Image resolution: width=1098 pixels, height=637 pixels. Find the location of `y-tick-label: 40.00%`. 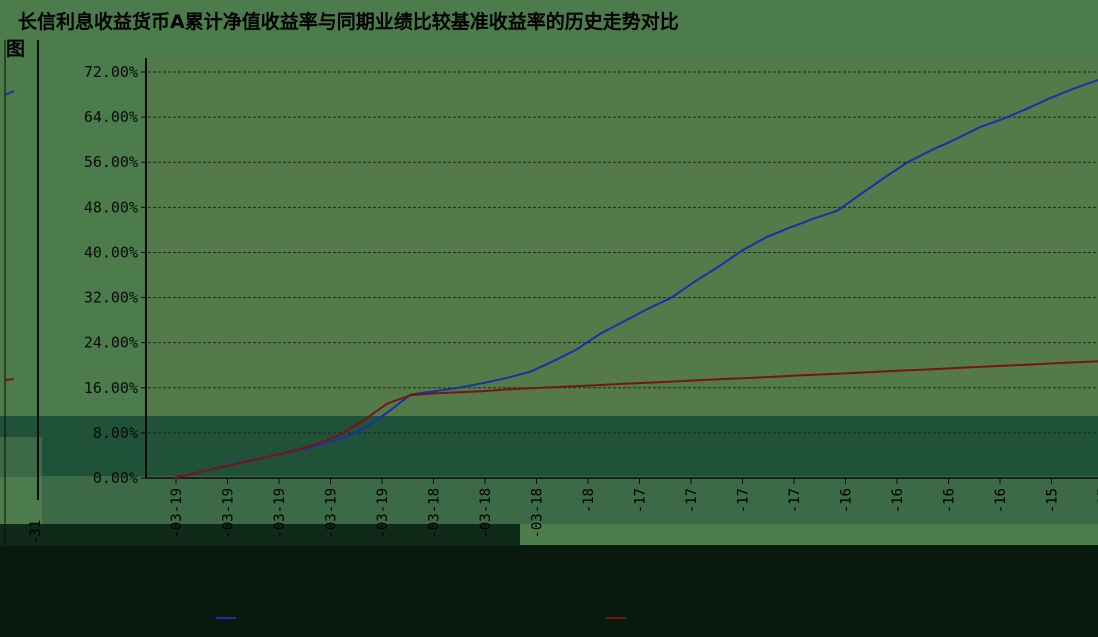

y-tick-label: 40.00% is located at coordinates (111, 252).